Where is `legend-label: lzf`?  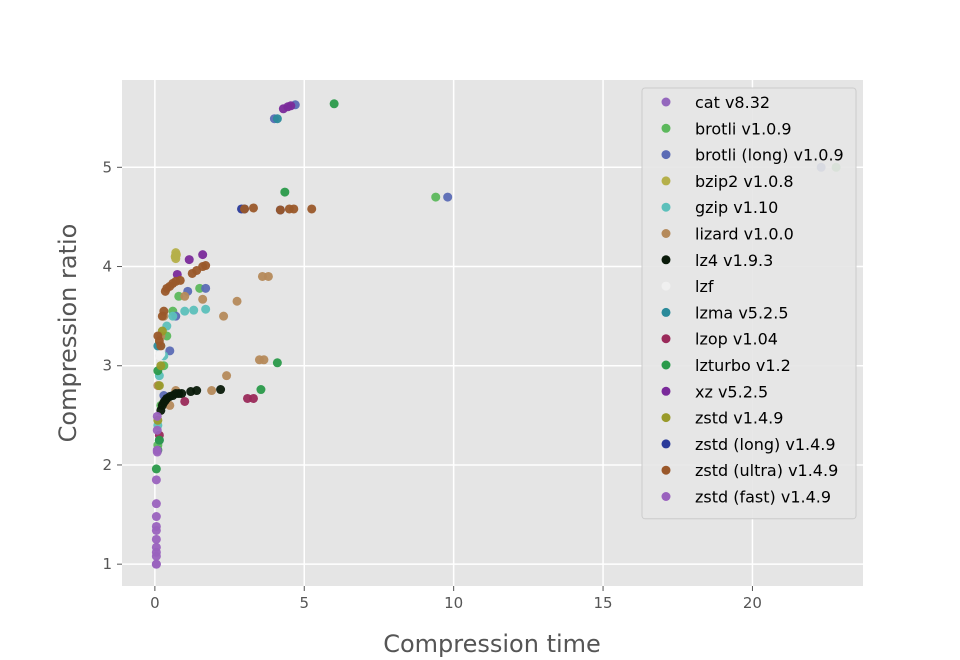 legend-label: lzf is located at coordinates (704, 286).